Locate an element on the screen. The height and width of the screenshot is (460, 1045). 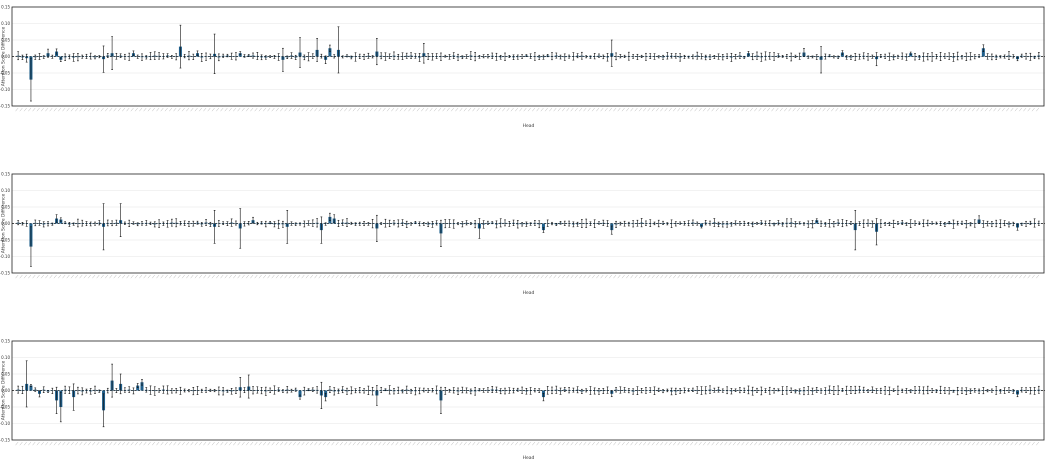
y-tick-label: 0.05 is located at coordinates (5, 373).